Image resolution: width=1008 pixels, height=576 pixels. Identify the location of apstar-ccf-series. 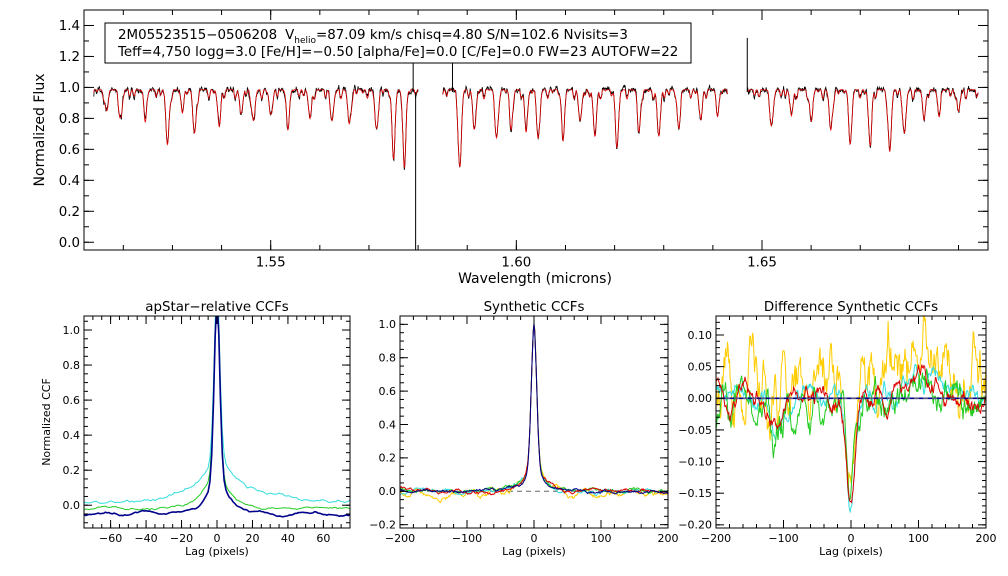
(217, 417).